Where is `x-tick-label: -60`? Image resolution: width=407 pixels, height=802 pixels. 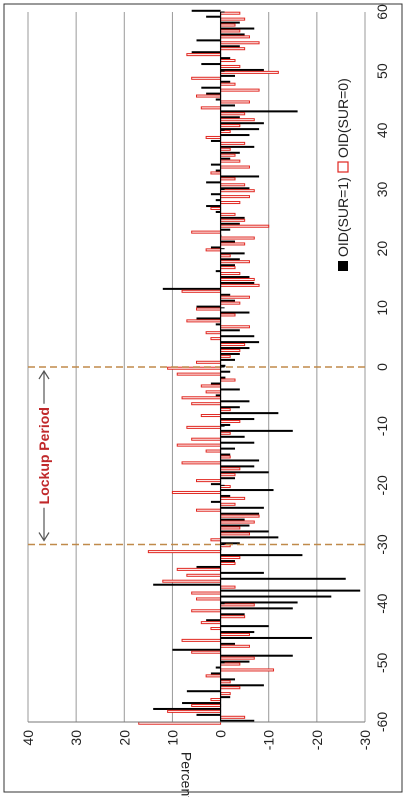
x-tick-label: -60 is located at coordinates (382, 722).